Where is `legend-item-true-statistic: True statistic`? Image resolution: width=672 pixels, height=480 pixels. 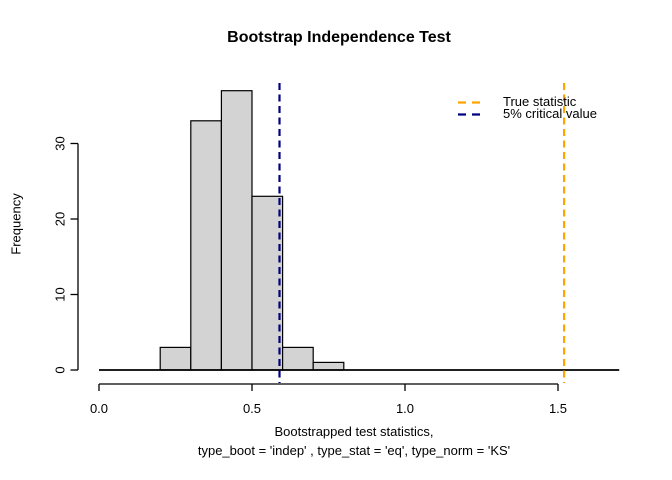
legend-item-true-statistic: True statistic is located at coordinates (527, 101).